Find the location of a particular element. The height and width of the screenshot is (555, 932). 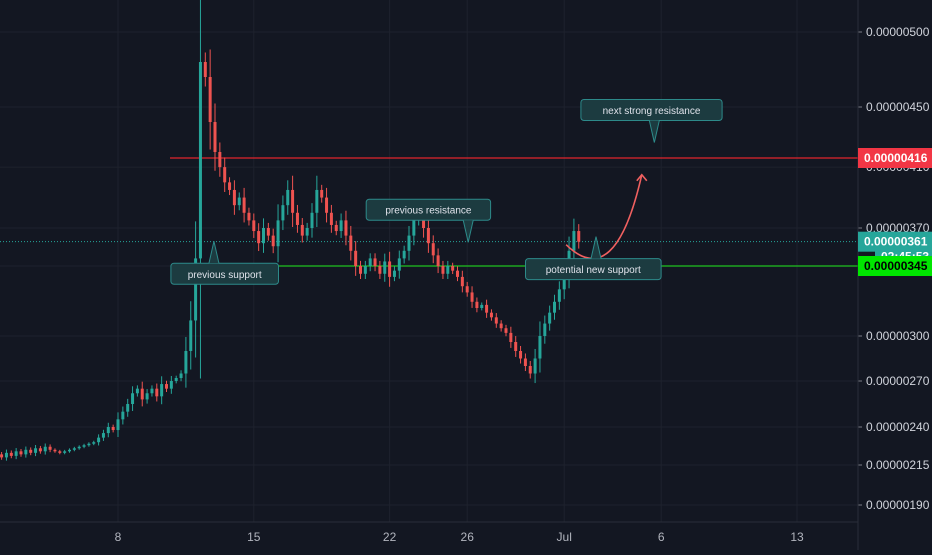

y-tick-label: 0.00000270 is located at coordinates (898, 381).